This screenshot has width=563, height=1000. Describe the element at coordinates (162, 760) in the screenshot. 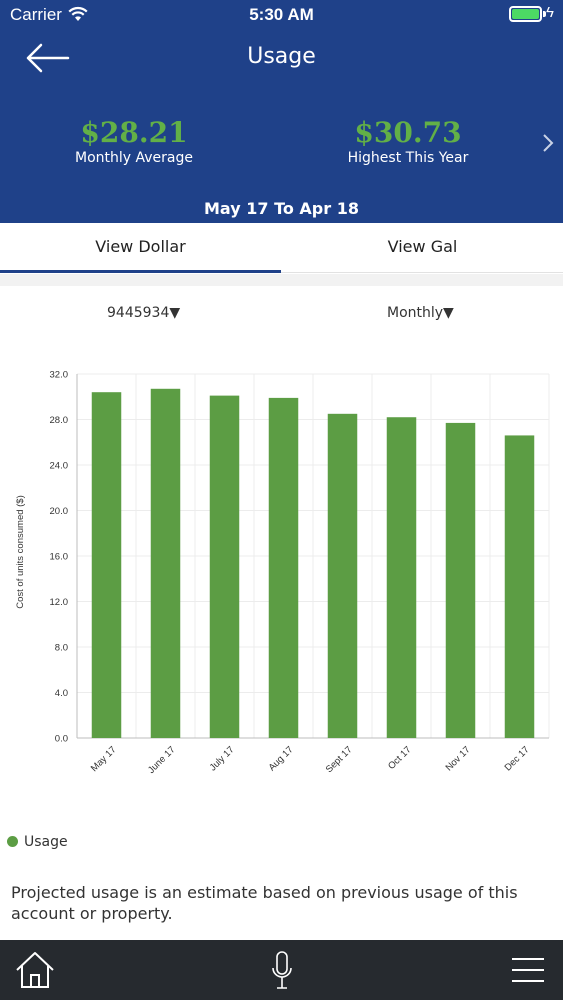

I see `x-tick-label: June 17` at that location.